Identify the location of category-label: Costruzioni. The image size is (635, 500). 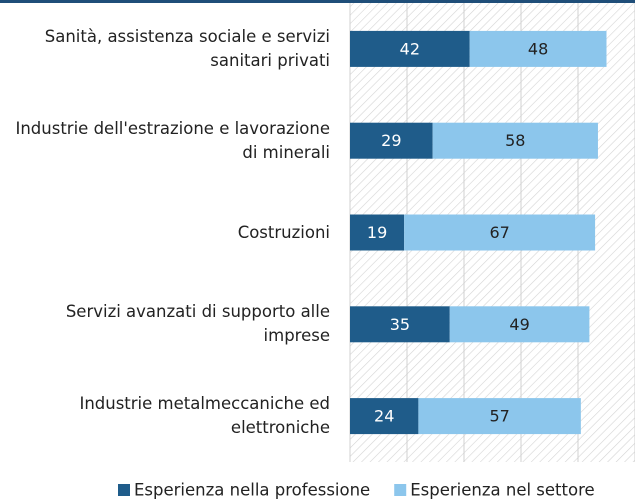
(283, 232).